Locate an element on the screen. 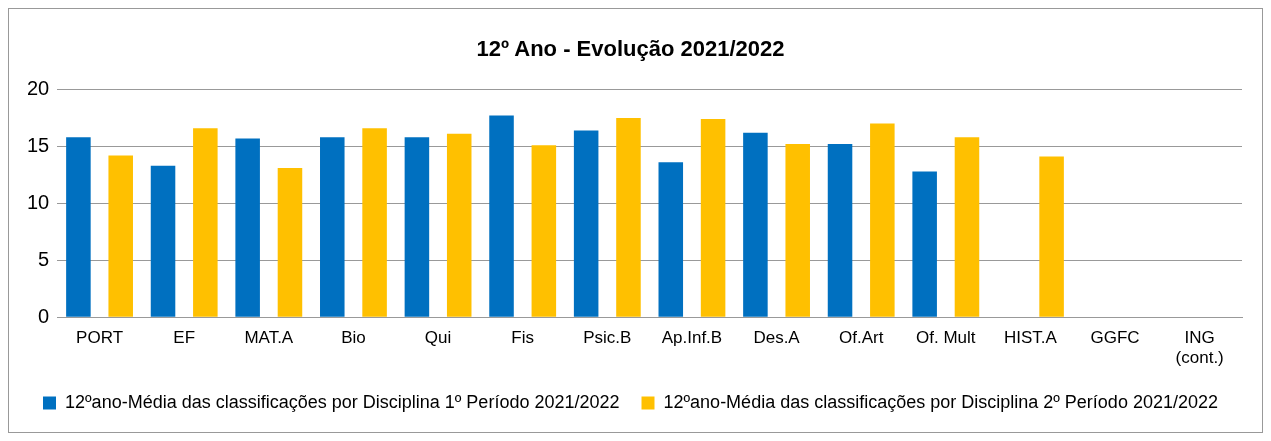 This screenshot has height=441, width=1271. x-tick-label: EF is located at coordinates (184, 338).